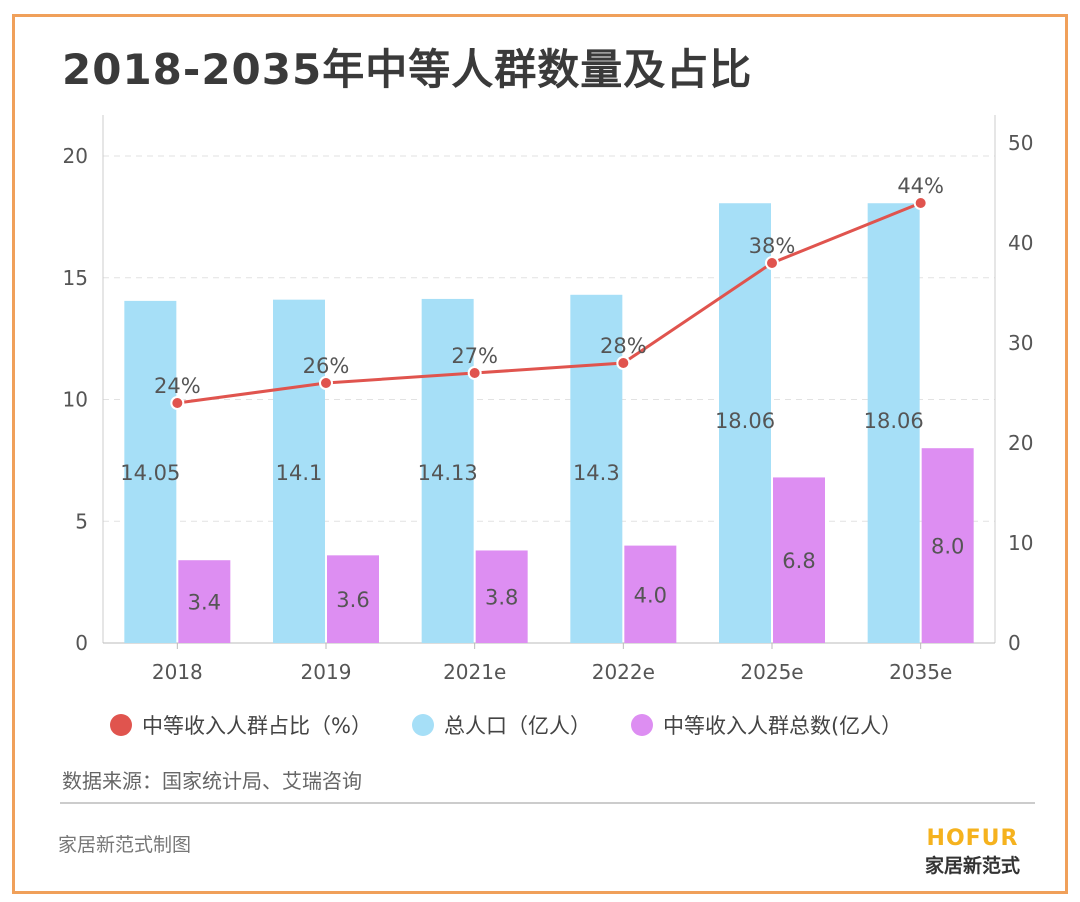 The width and height of the screenshot is (1080, 902). I want to click on x-tick-label: 2021e, so click(474, 672).